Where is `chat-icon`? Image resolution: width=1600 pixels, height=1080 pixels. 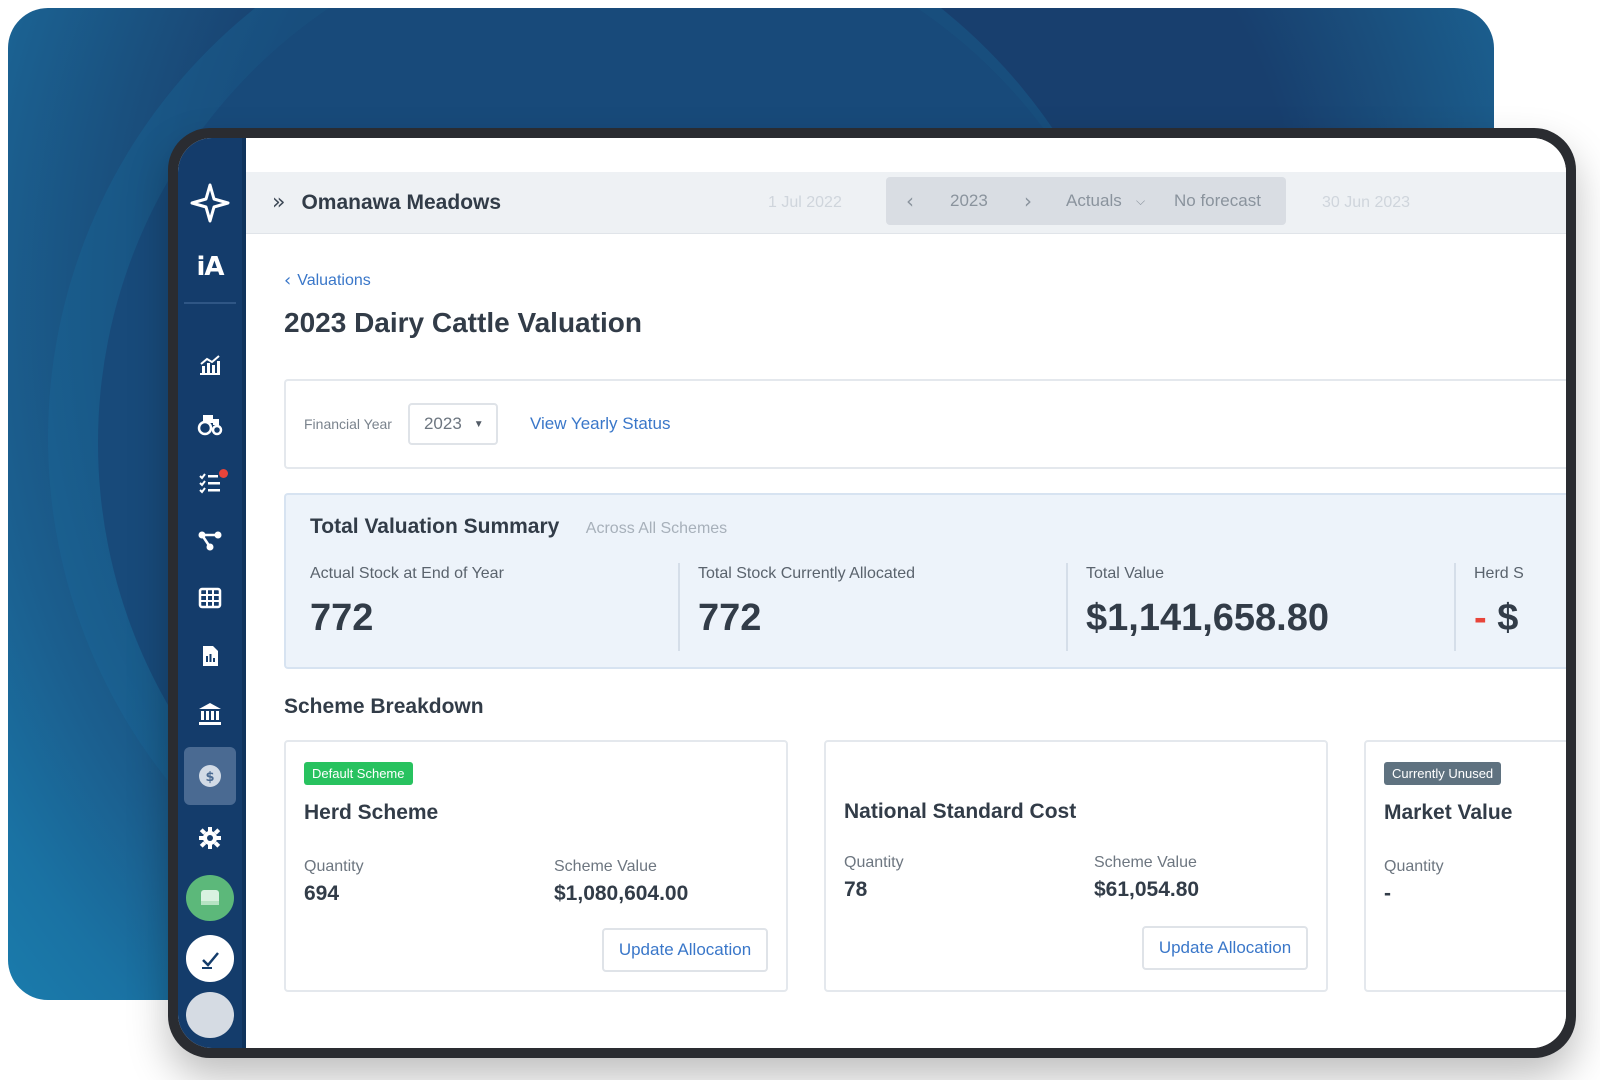
chat-icon is located at coordinates (210, 898).